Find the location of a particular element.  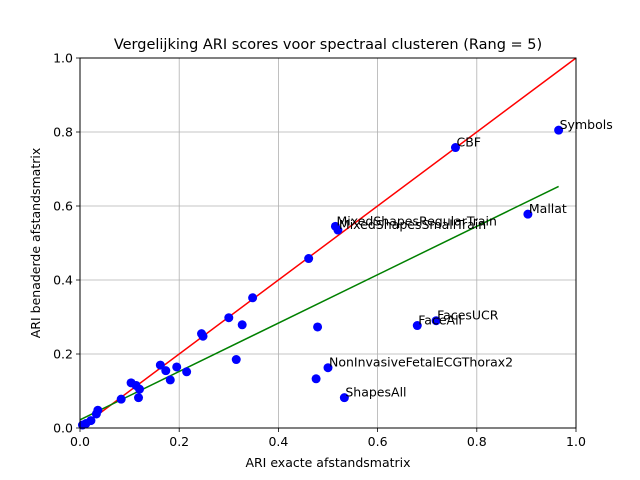

y-tick-label: 0.4 is located at coordinates (63, 280).